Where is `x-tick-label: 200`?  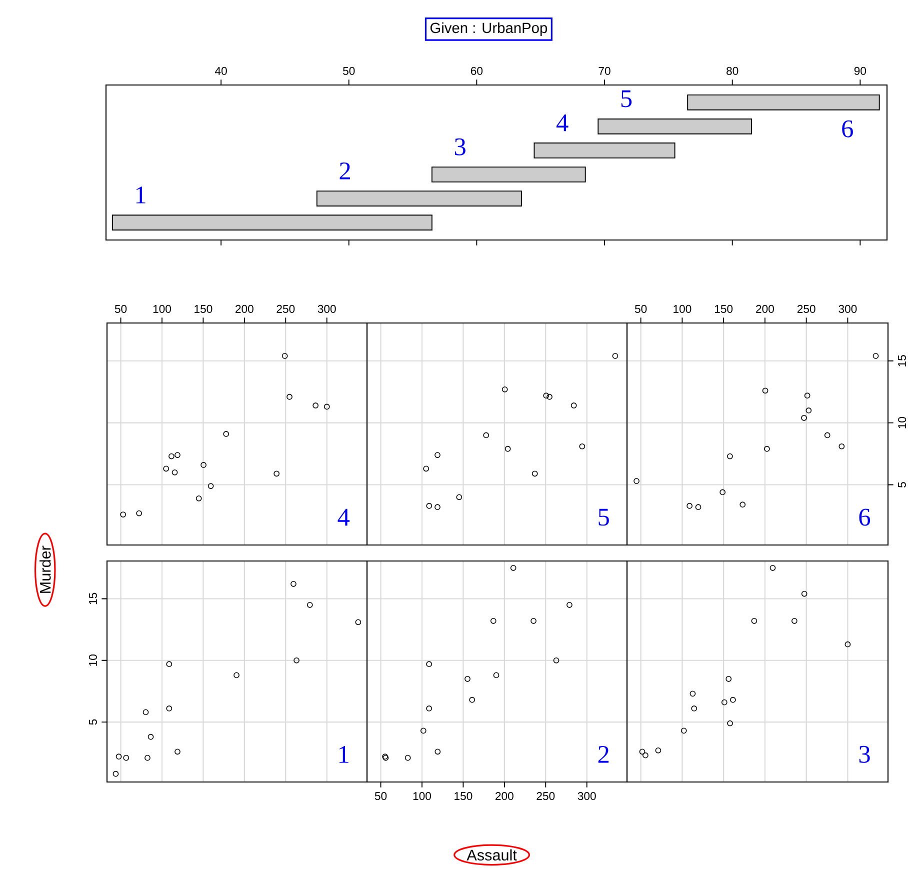
x-tick-label: 200 is located at coordinates (505, 796).